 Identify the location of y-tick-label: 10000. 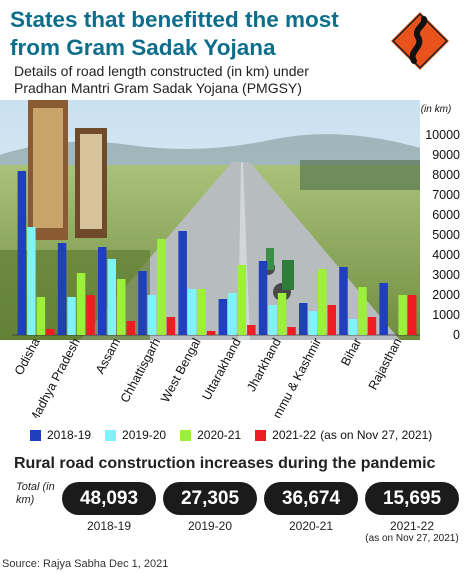
(442, 135).